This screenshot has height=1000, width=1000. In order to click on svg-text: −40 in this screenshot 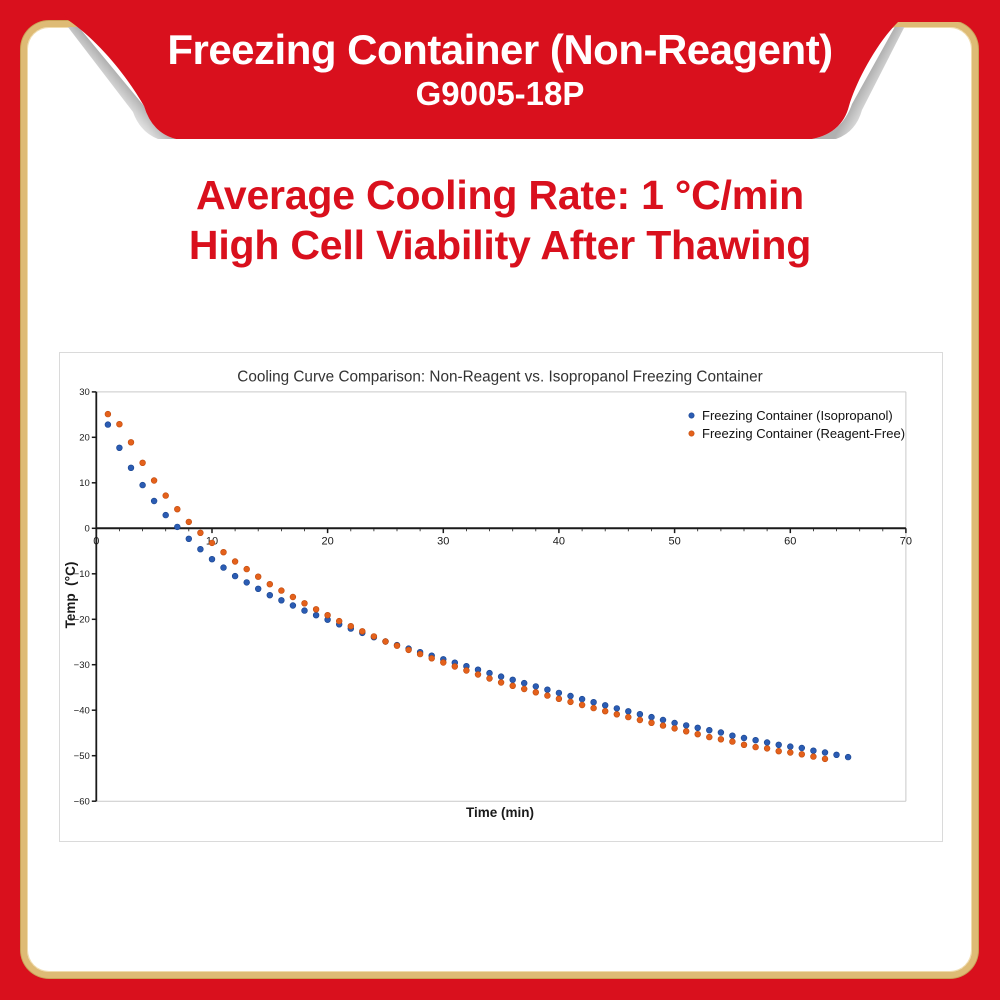, I will do `click(82, 710)`.